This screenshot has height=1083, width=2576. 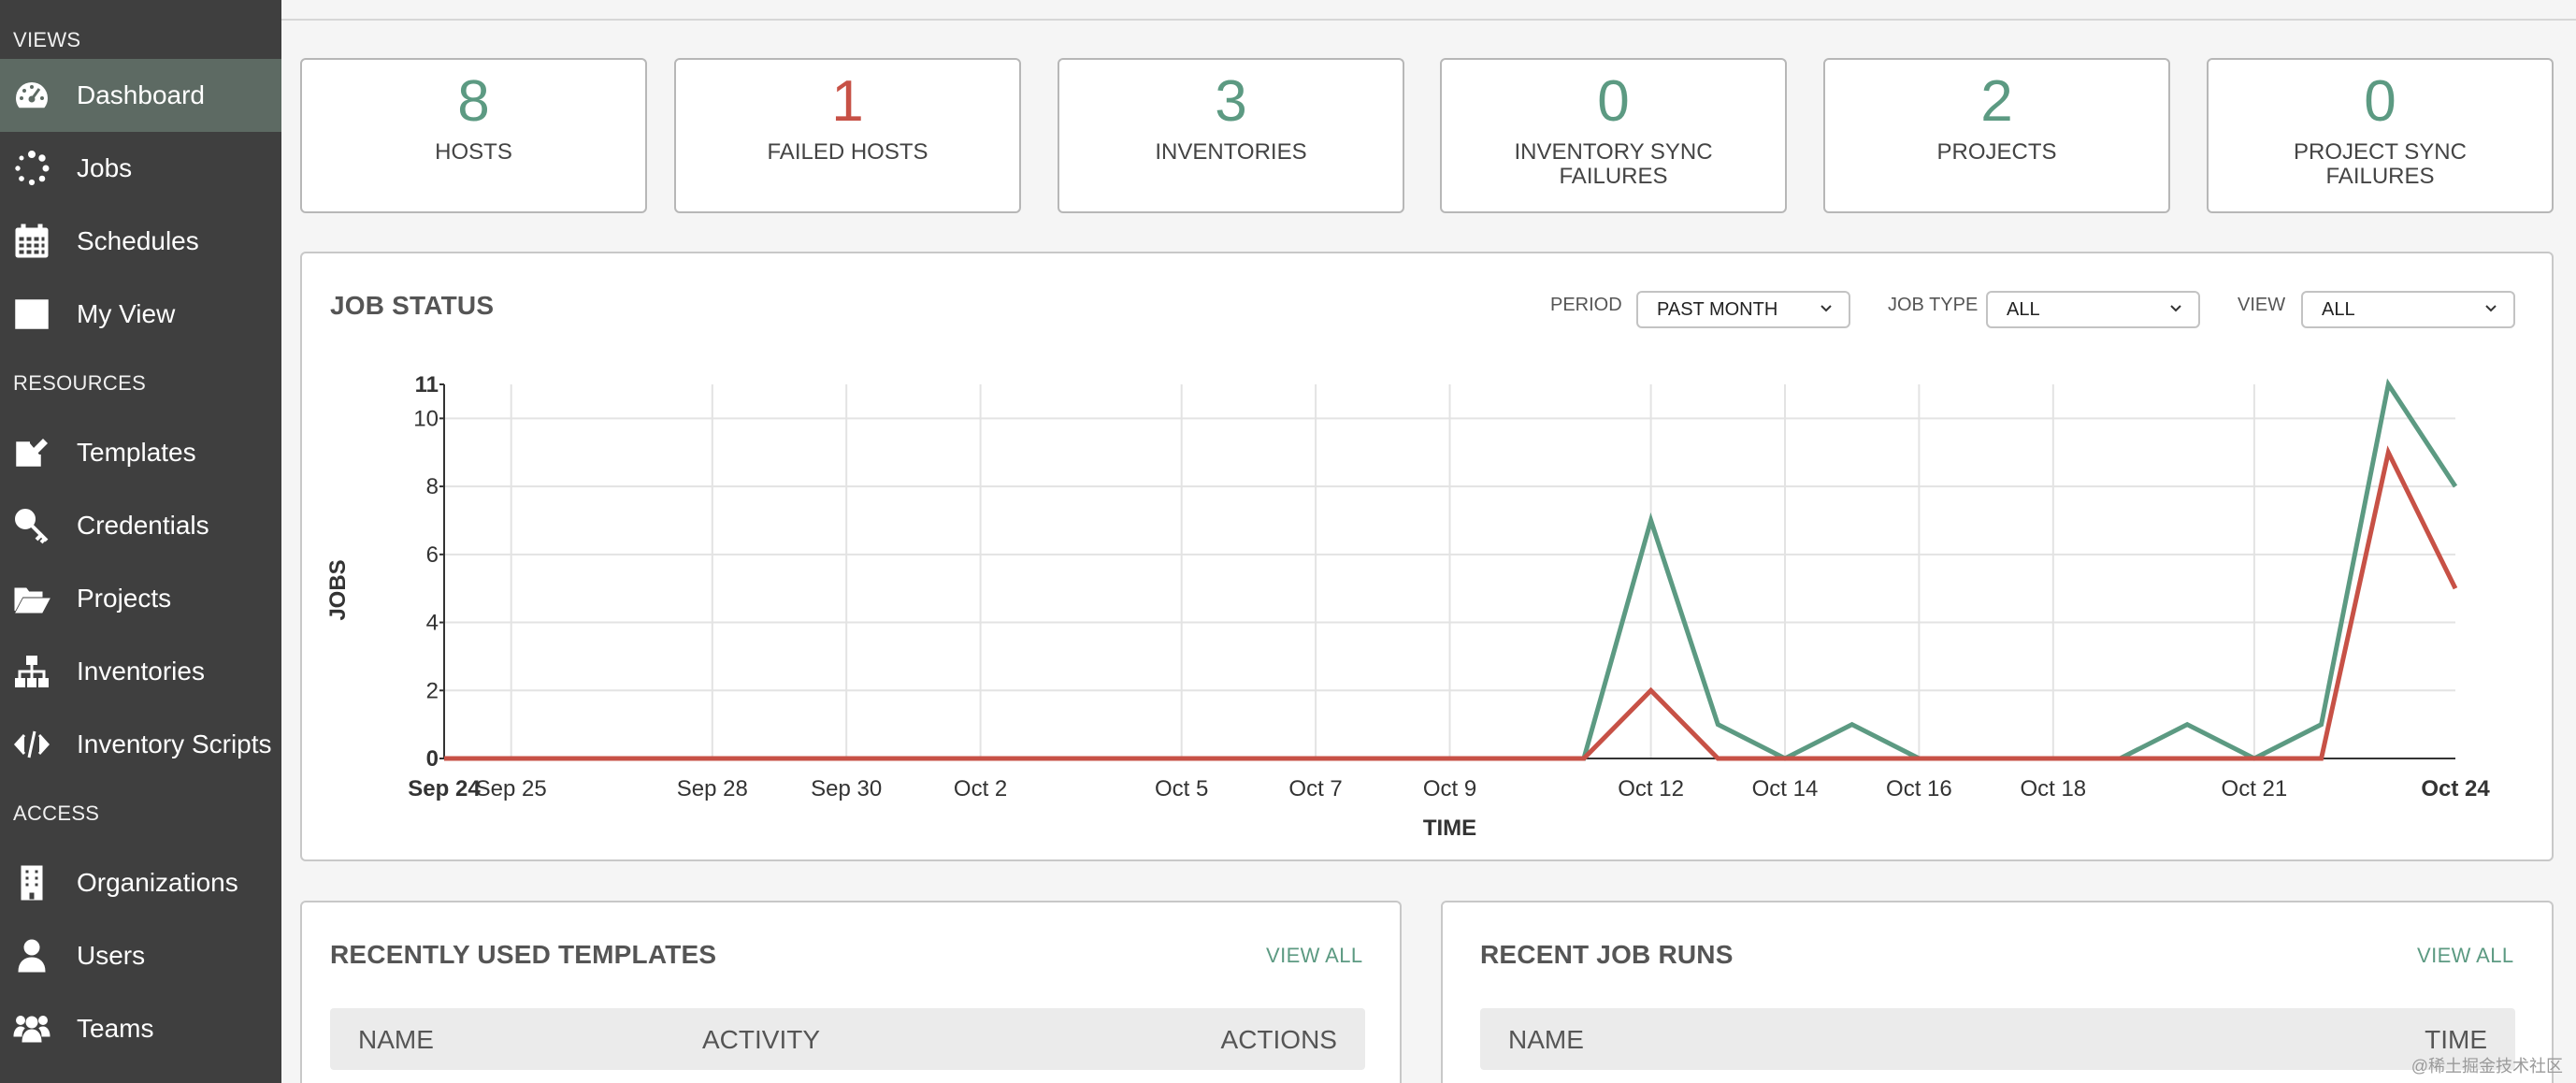 What do you see at coordinates (2262, 305) in the screenshot?
I see `view-label: VIEW` at bounding box center [2262, 305].